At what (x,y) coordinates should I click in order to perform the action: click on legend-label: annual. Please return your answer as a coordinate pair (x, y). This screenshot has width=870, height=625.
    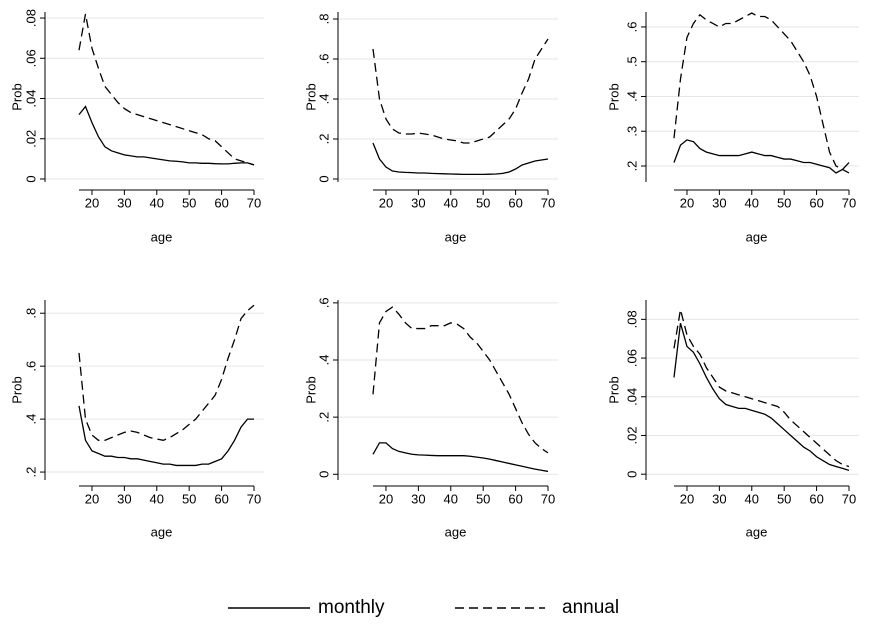
    Looking at the image, I should click on (590, 607).